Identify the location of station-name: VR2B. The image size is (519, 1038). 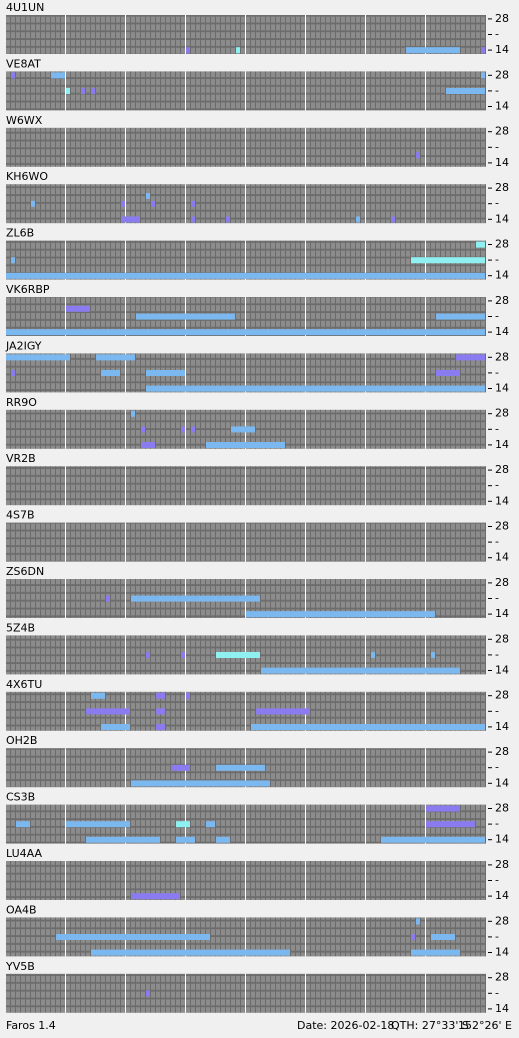
(21, 458).